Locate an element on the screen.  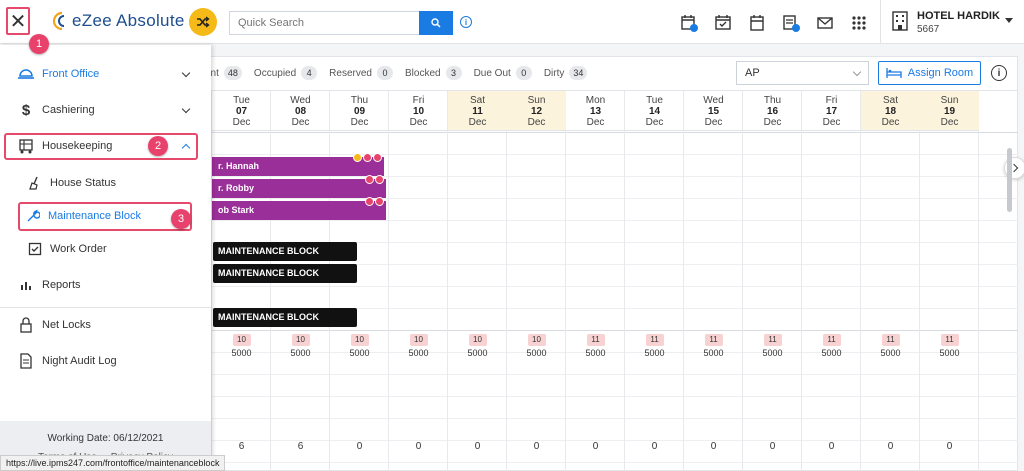
close-menu-button: ✕ is located at coordinates (18, 21).